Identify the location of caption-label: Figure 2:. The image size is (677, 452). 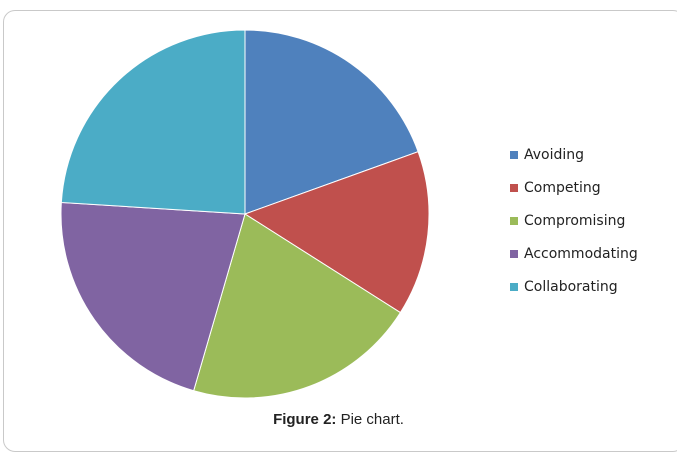
(305, 419).